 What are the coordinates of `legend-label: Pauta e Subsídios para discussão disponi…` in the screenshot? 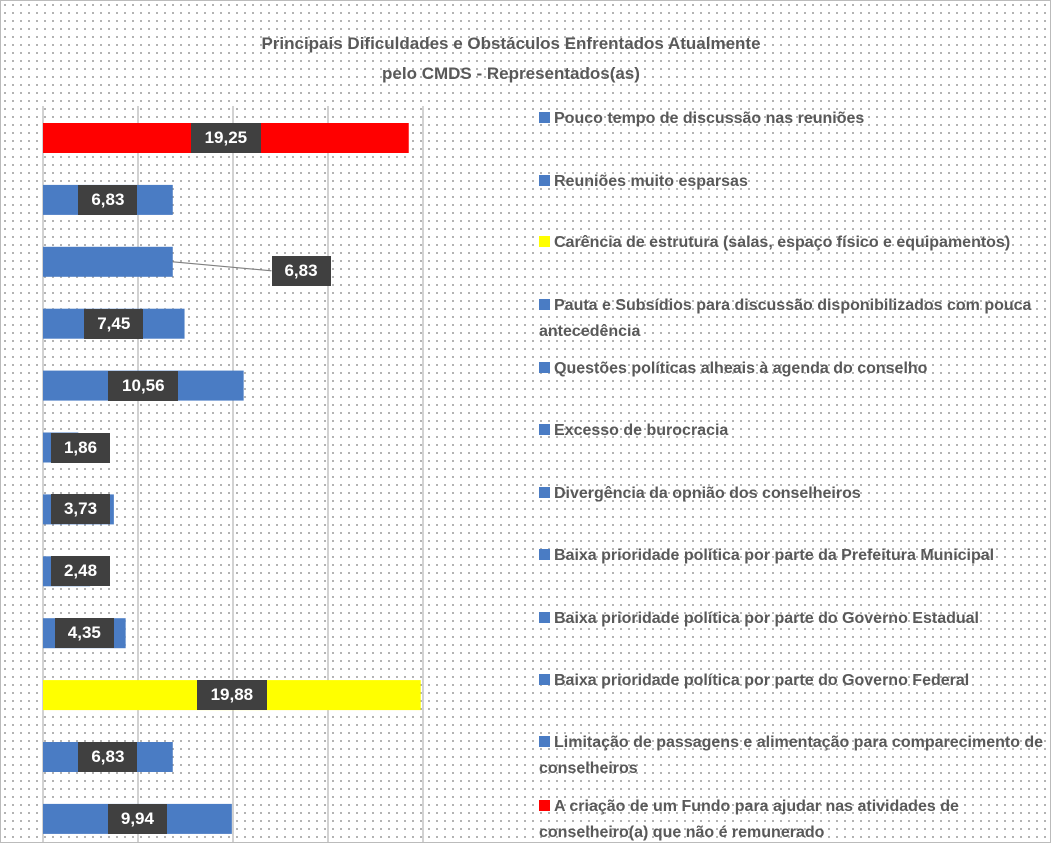 It's located at (785, 318).